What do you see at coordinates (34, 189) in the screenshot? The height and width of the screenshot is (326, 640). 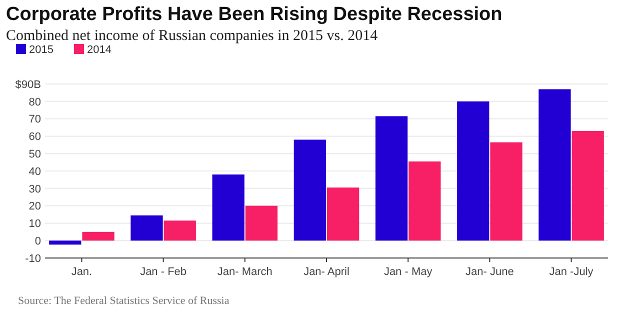 I see `y-tick-label: 30` at bounding box center [34, 189].